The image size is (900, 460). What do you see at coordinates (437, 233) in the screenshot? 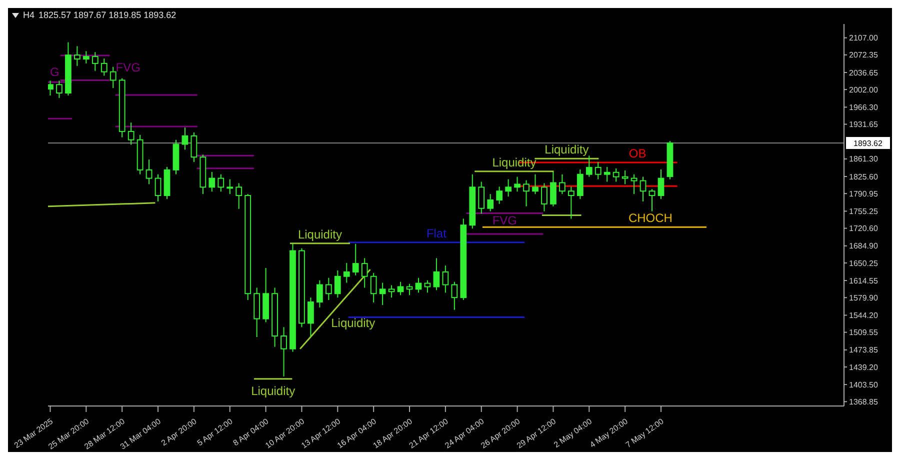
I see `series-label: Flat` at bounding box center [437, 233].